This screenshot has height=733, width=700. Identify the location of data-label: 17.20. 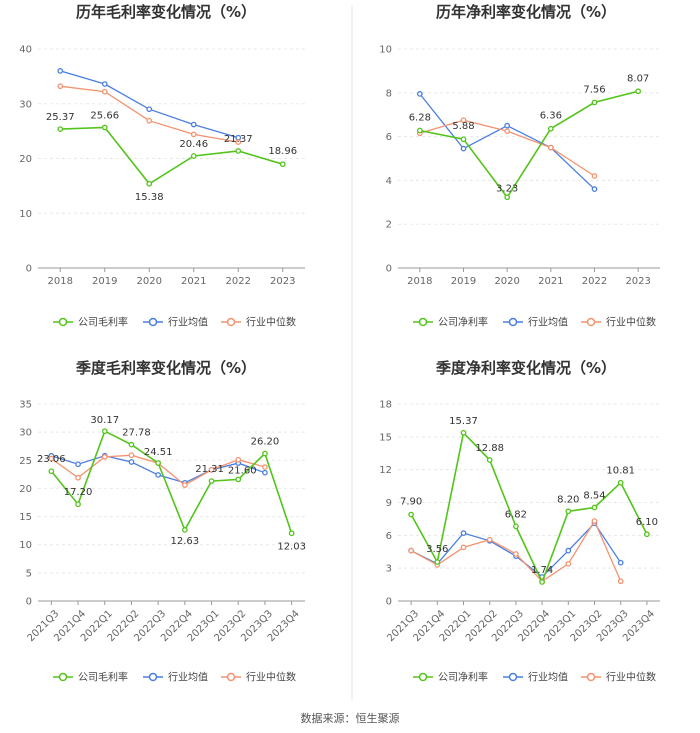
(78, 492).